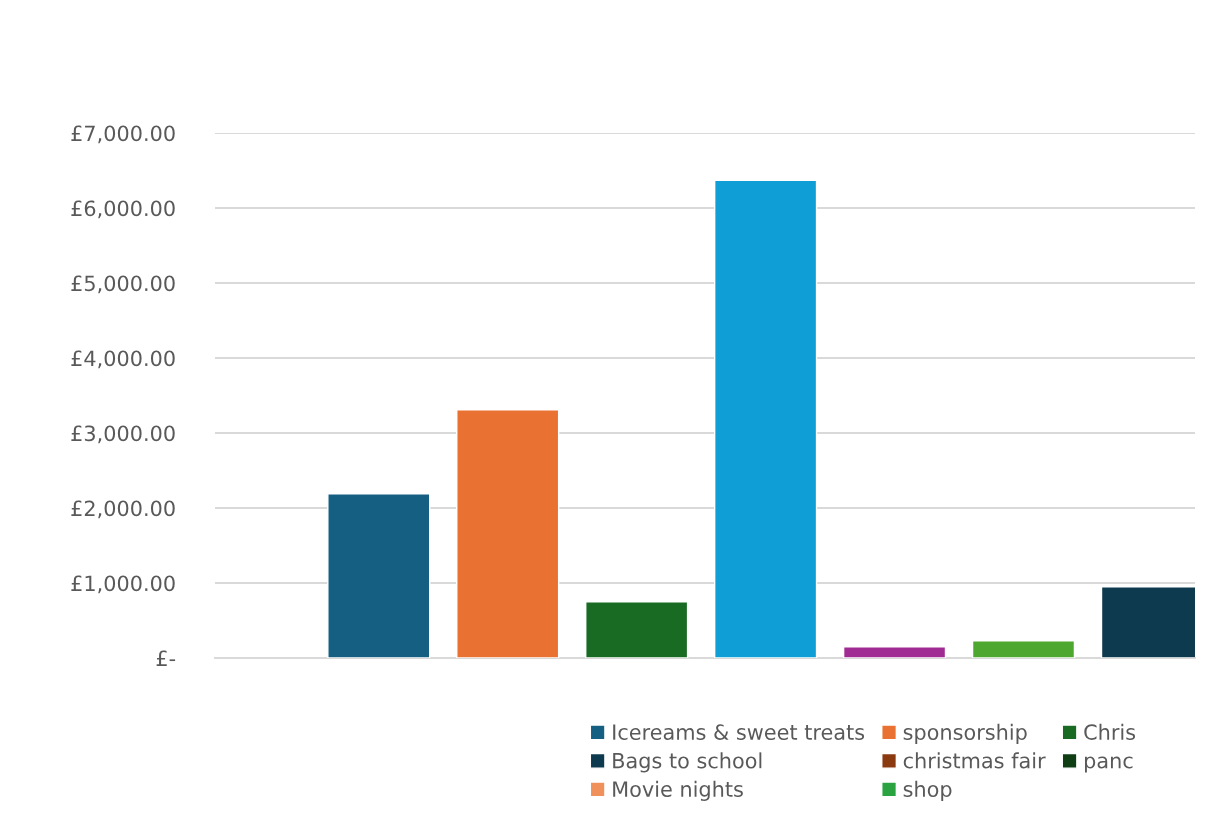  I want to click on legend-label: Bags to school, so click(687, 762).